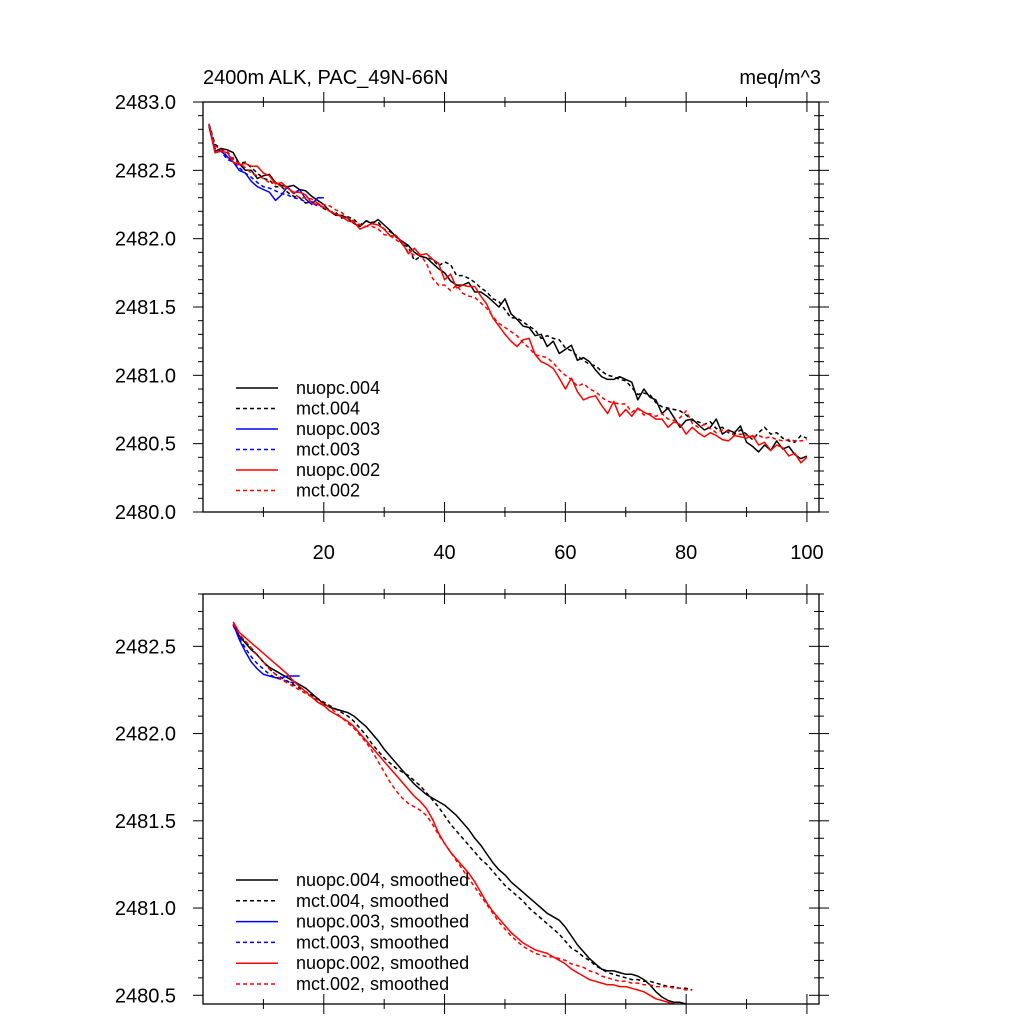 The image size is (1024, 1024). I want to click on legend-label: nuopc.002, so click(338, 470).